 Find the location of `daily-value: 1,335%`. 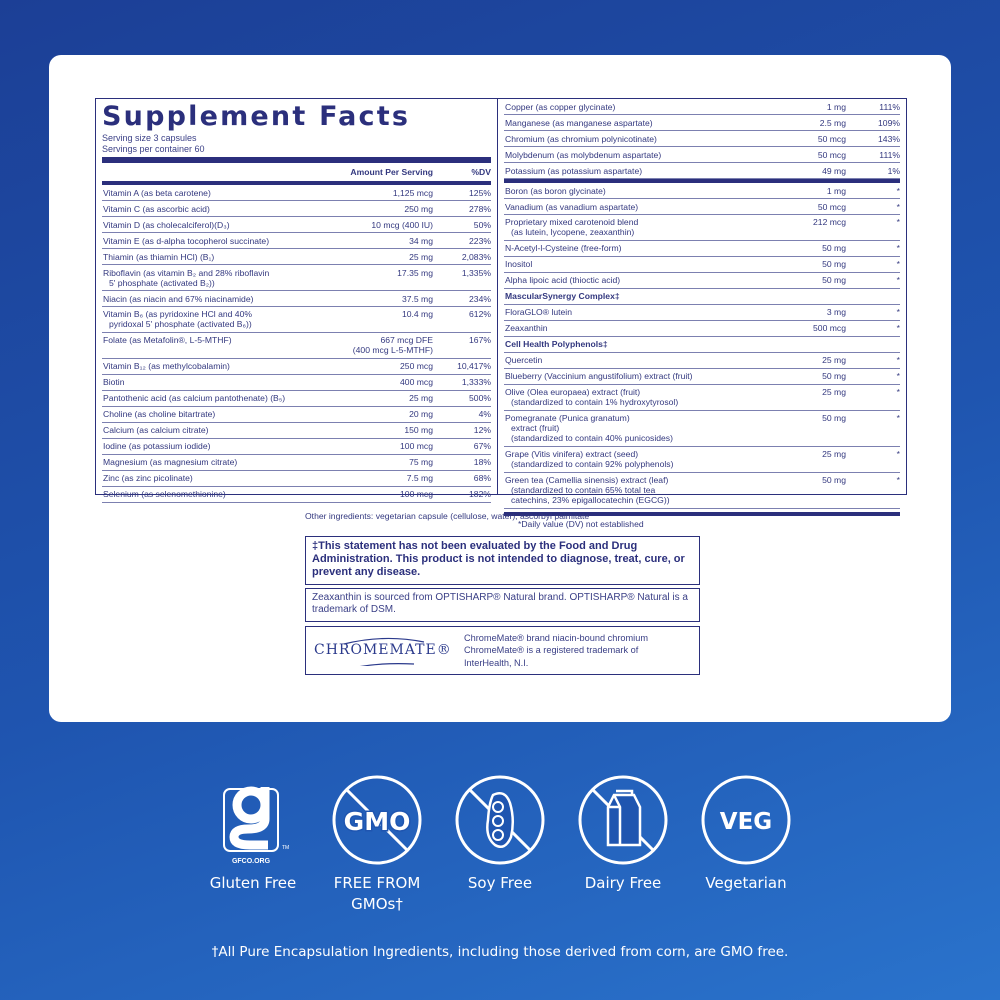

daily-value: 1,335% is located at coordinates (476, 272).